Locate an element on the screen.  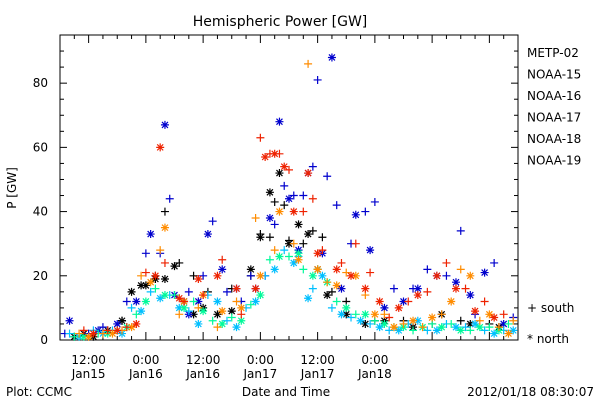
x-tick-label-time: 0:00 is located at coordinates (374, 360).